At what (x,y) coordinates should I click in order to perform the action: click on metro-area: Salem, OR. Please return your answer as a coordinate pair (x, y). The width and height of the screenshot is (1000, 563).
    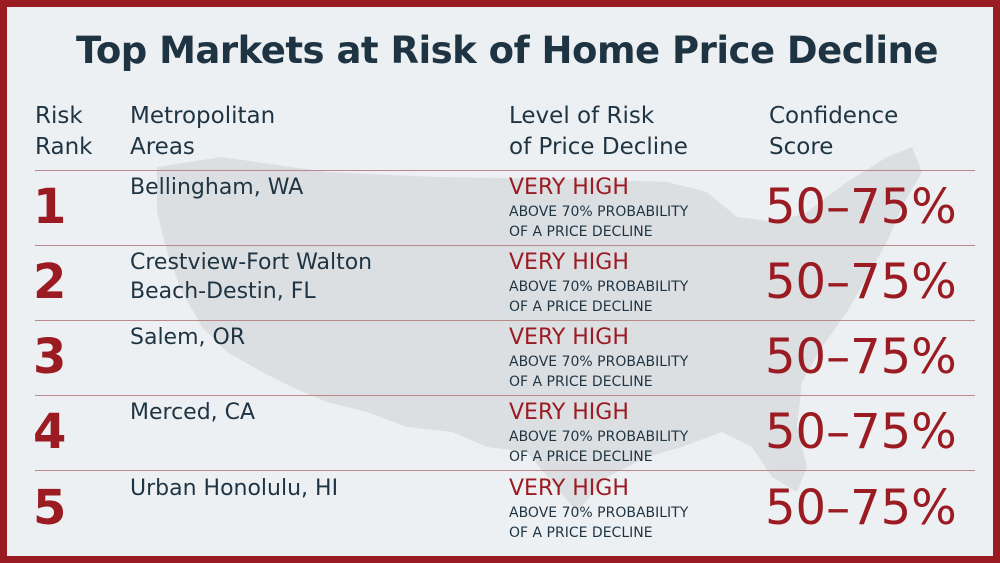
    Looking at the image, I should click on (188, 337).